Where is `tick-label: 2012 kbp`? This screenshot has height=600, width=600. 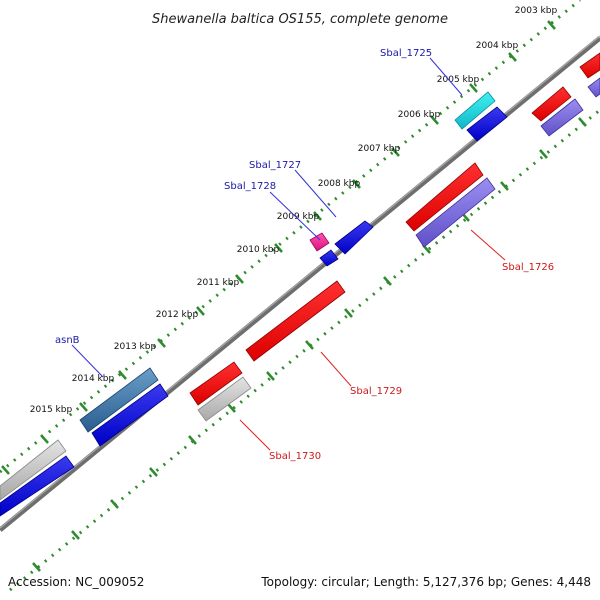
tick-label: 2012 kbp is located at coordinates (177, 315).